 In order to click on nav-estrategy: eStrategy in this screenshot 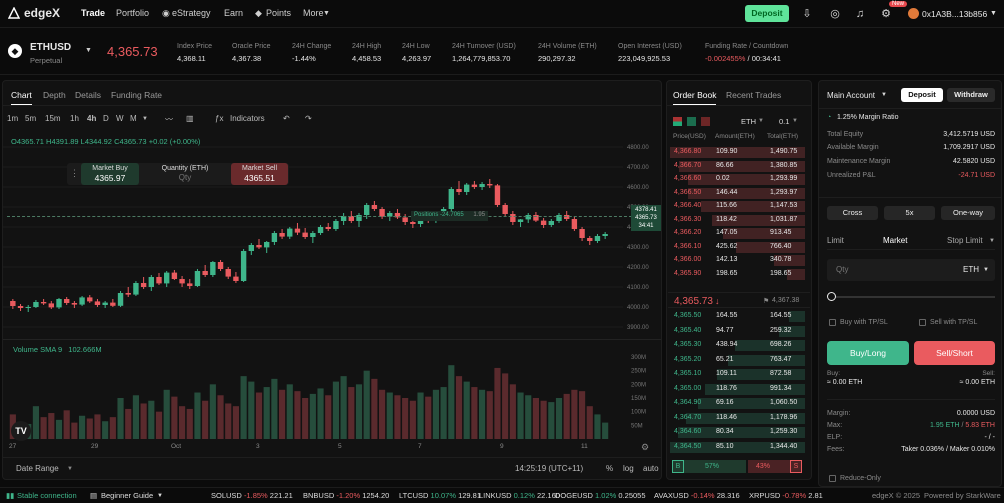, I will do `click(191, 13)`.